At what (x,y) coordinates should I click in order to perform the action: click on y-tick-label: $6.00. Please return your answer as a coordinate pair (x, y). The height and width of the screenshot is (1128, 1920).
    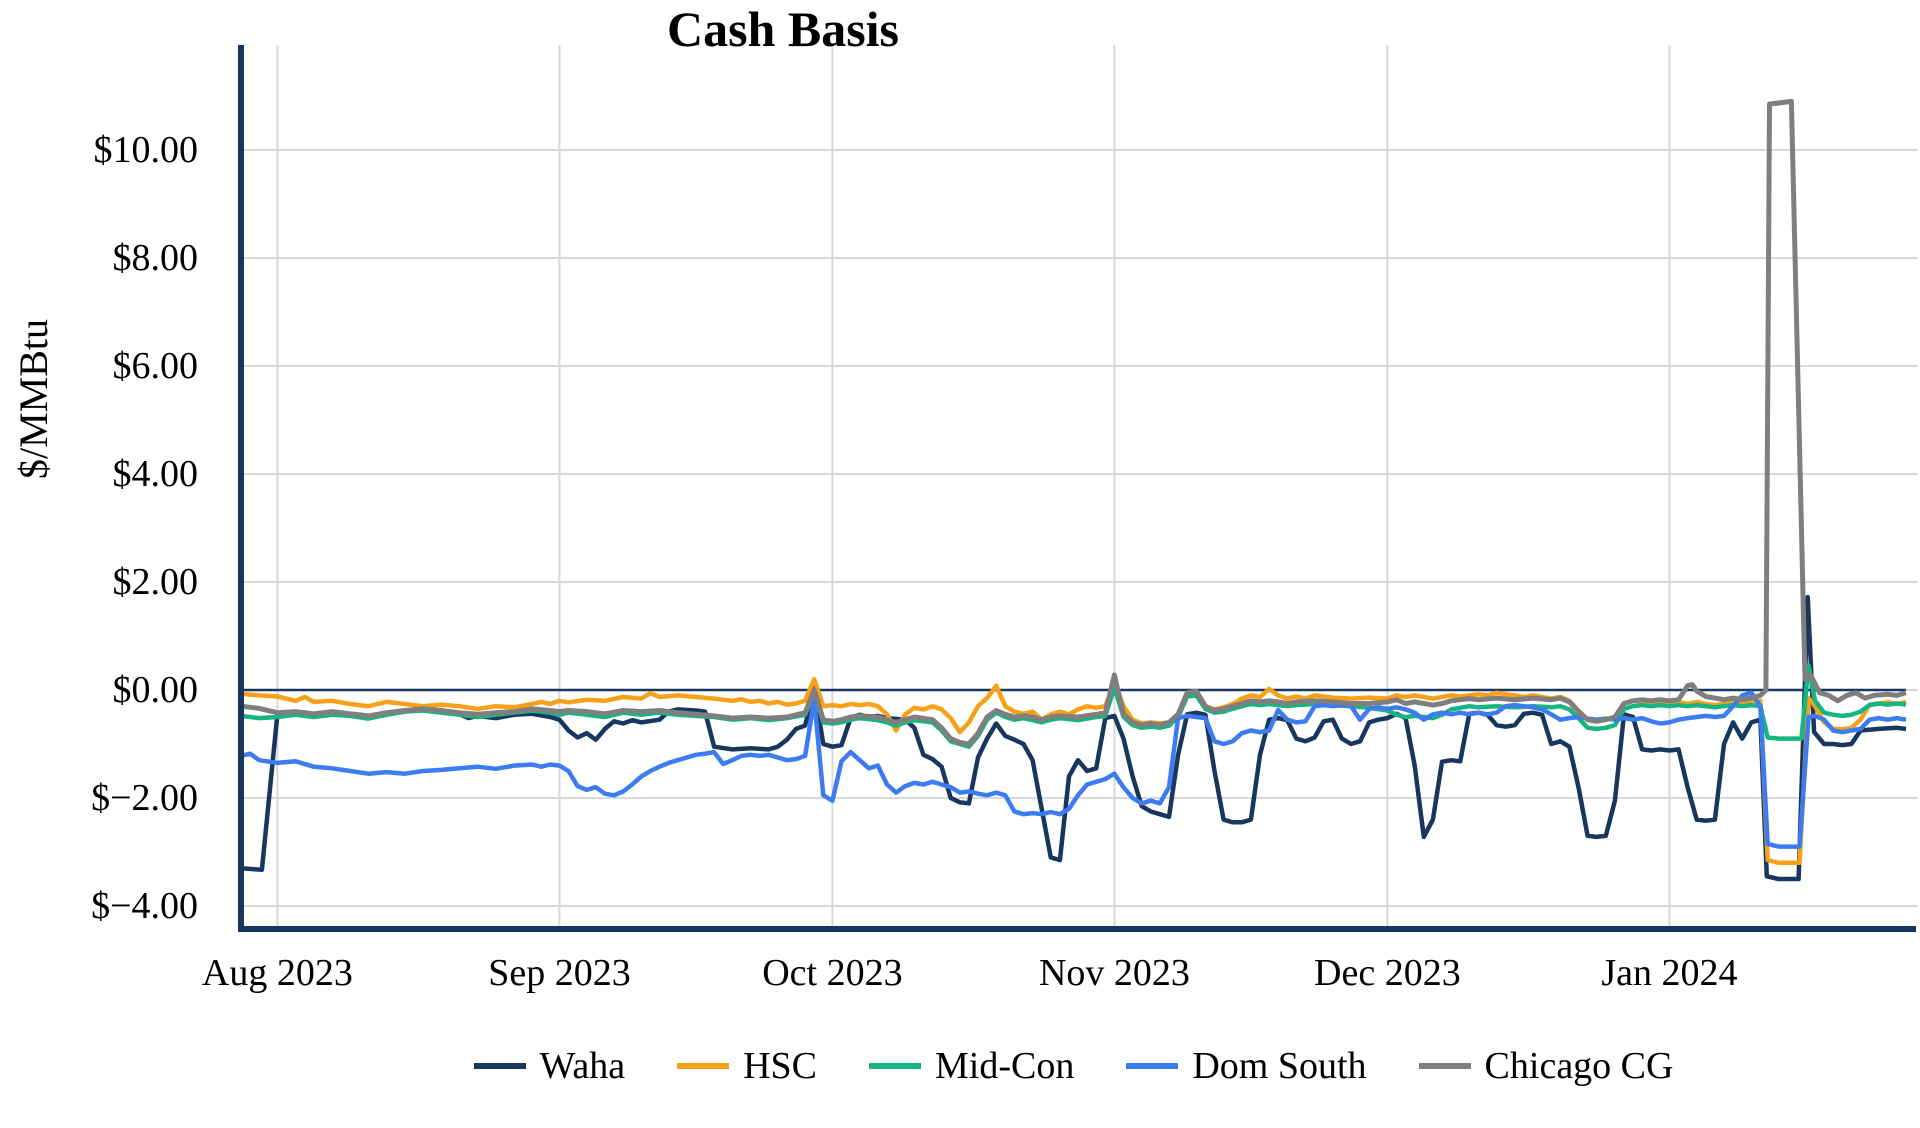
    Looking at the image, I should click on (155, 366).